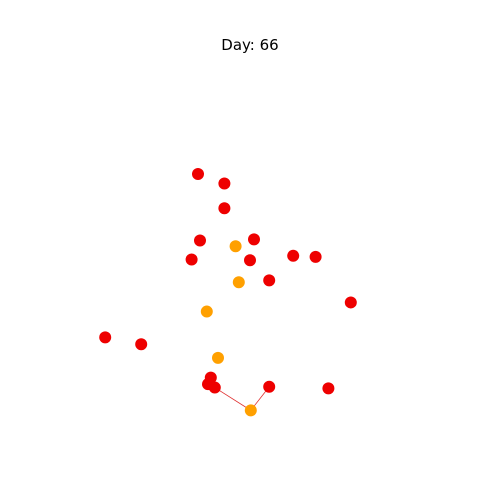 The height and width of the screenshot is (500, 500). I want to click on chart-title: Day: 66, so click(250, 45).